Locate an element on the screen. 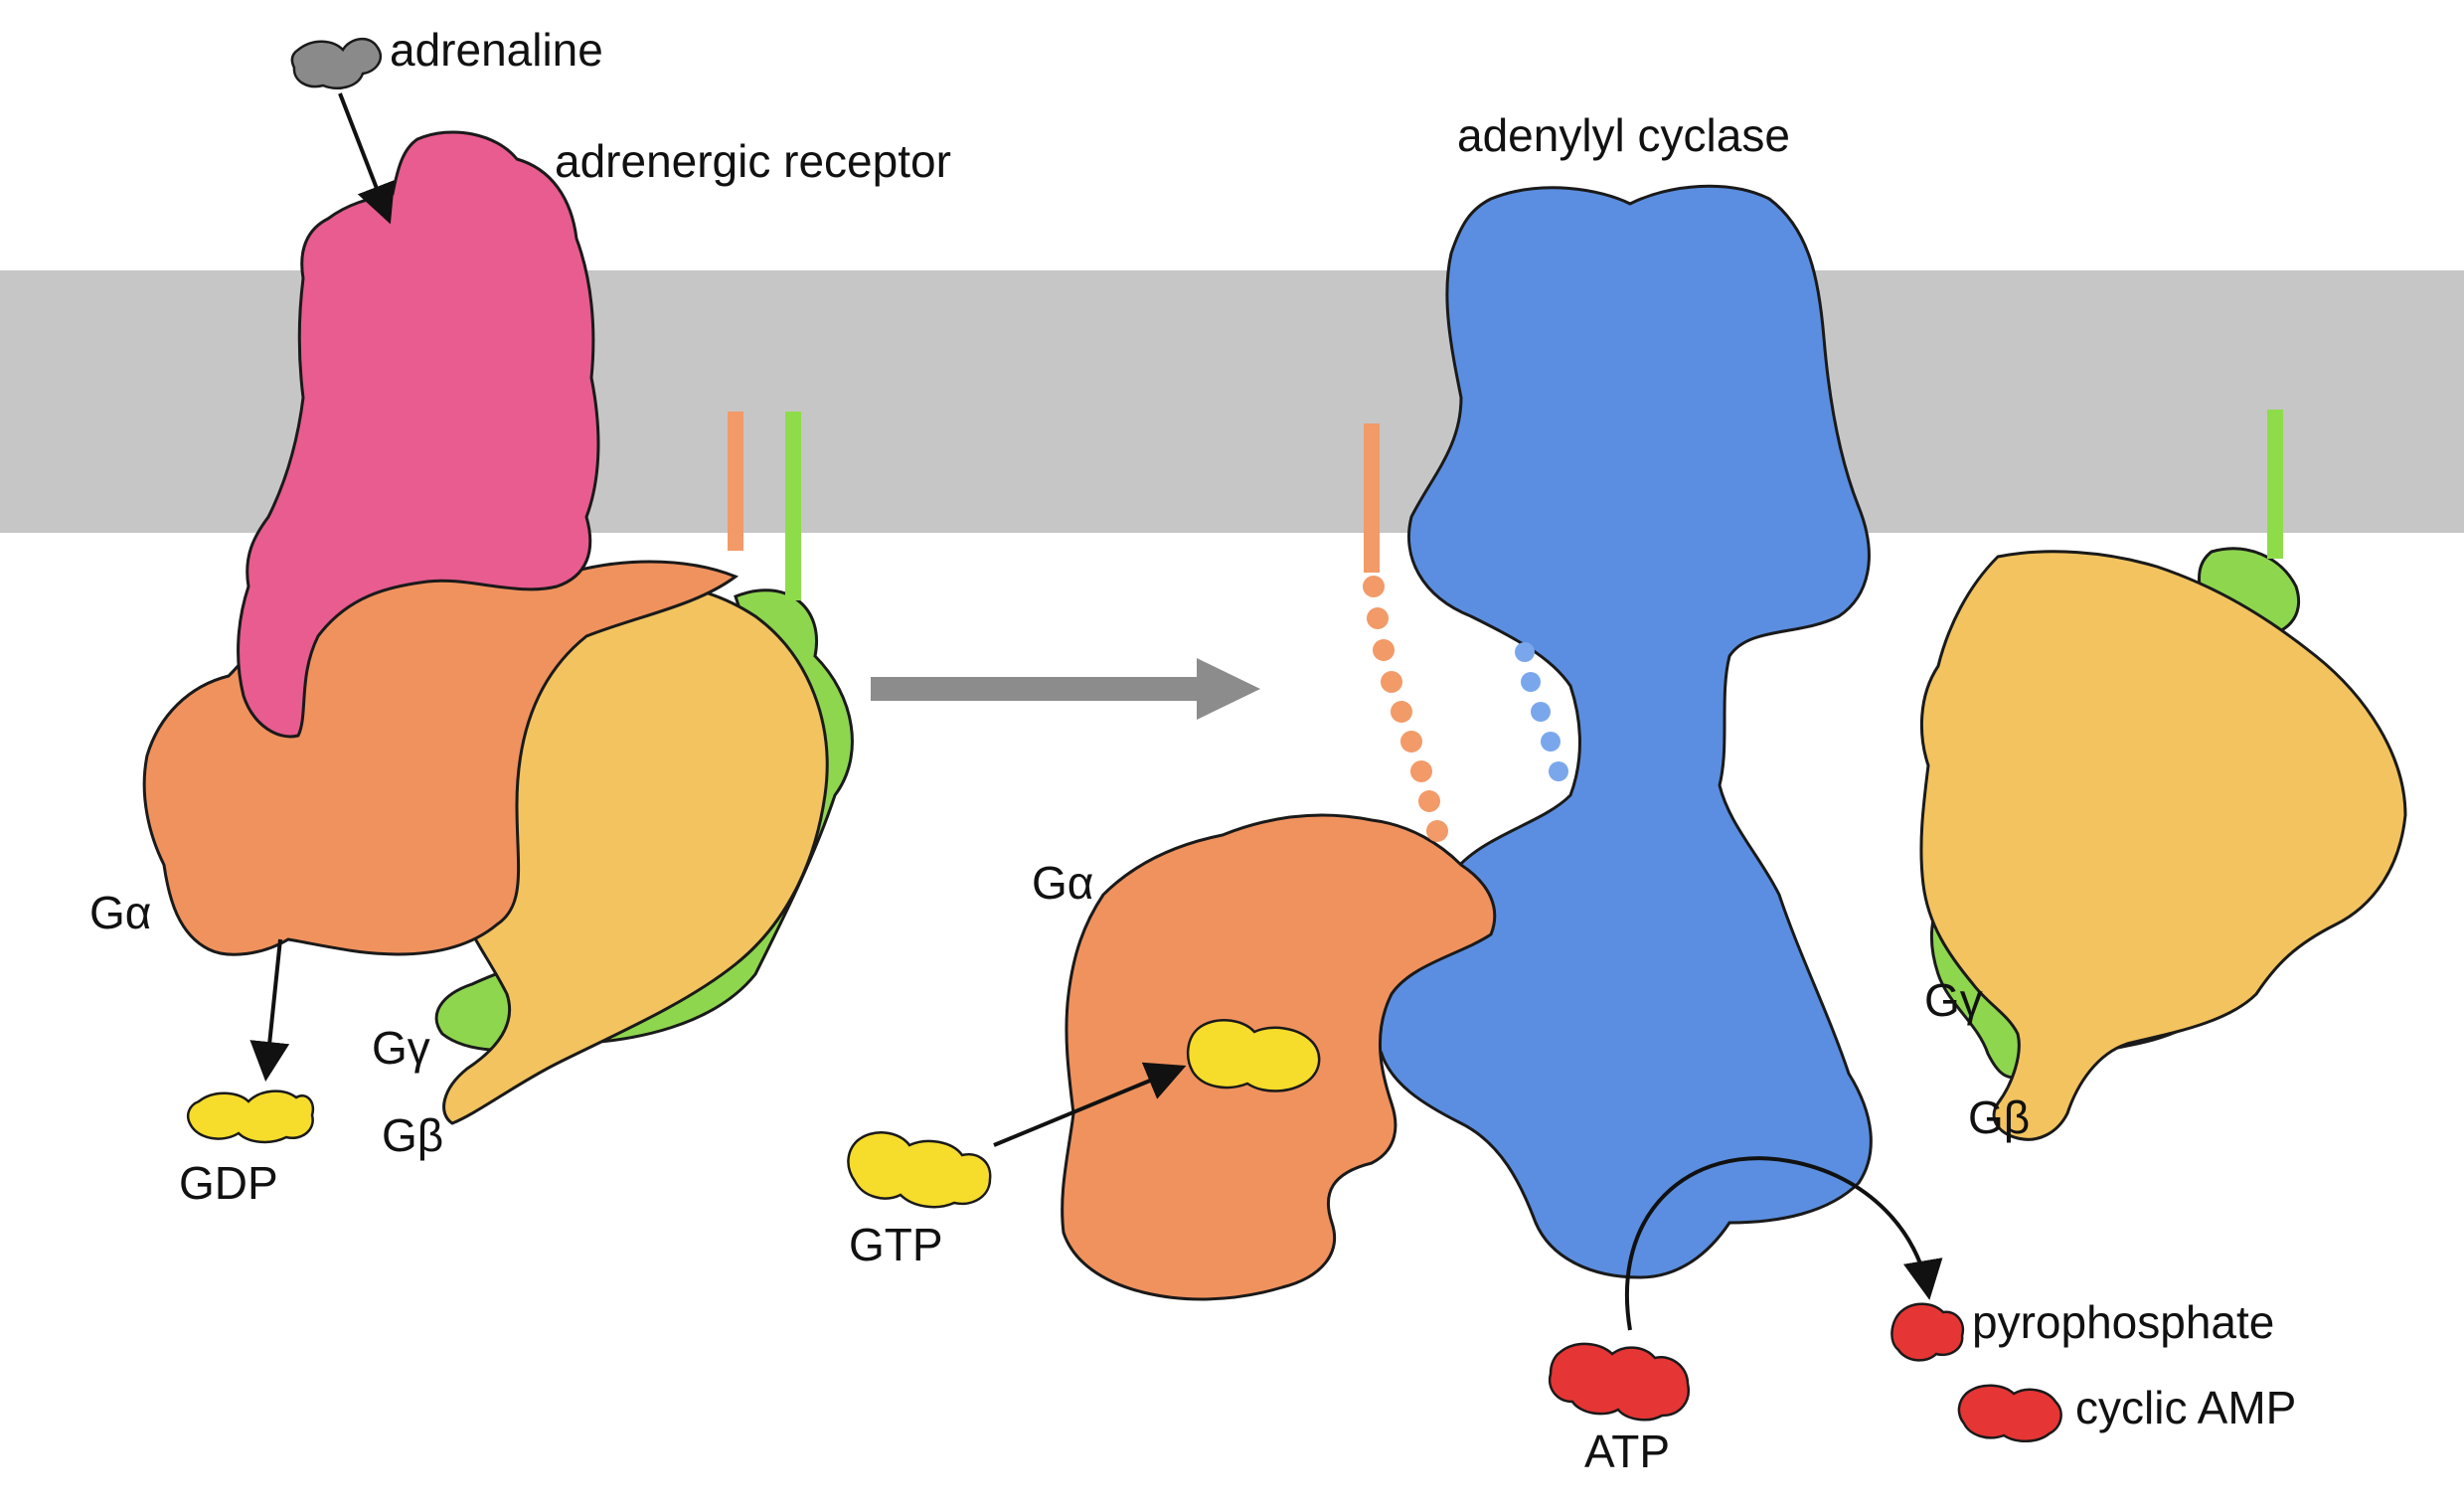  label-g-beta-right: Gβ is located at coordinates (1999, 1117).